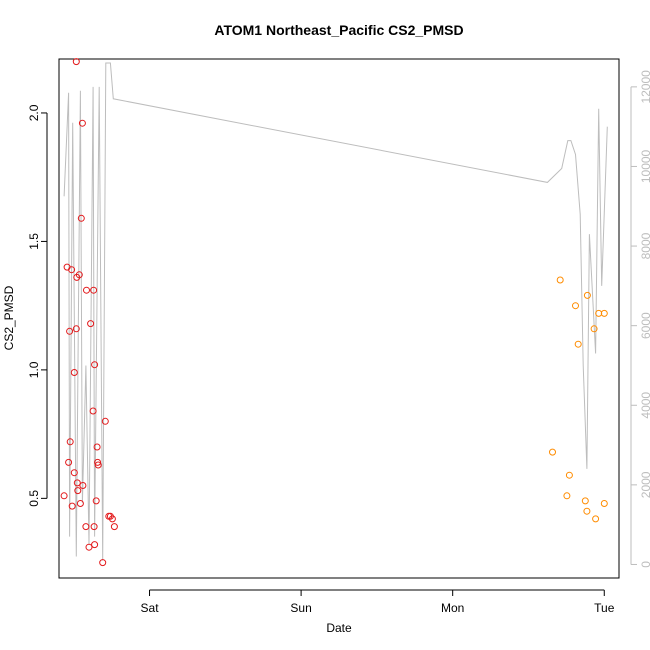  What do you see at coordinates (644, 484) in the screenshot?
I see `y2-tick-label: 2000` at bounding box center [644, 484].